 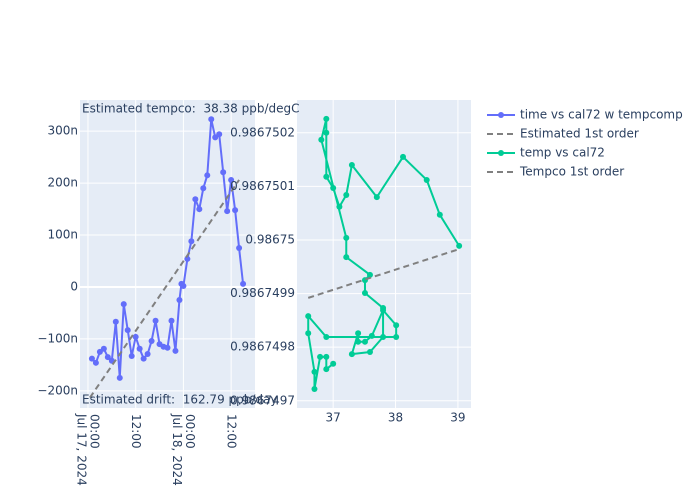 What do you see at coordinates (262, 400) in the screenshot?
I see `y-tick-label: 0.9867497` at bounding box center [262, 400].